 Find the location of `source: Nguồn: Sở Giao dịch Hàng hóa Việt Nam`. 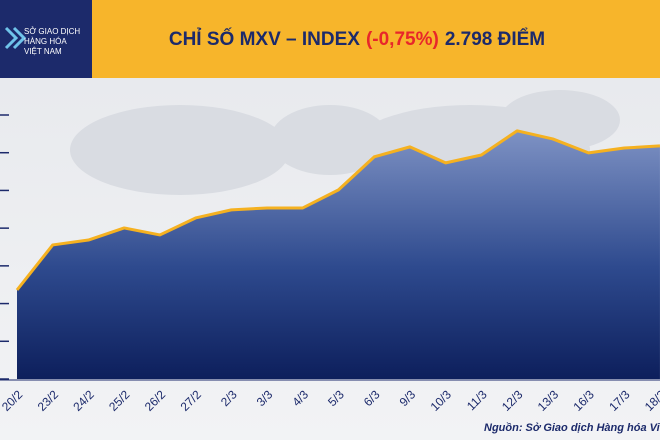

source: Nguồn: Sở Giao dịch Hàng hóa Việt Nam is located at coordinates (572, 428).